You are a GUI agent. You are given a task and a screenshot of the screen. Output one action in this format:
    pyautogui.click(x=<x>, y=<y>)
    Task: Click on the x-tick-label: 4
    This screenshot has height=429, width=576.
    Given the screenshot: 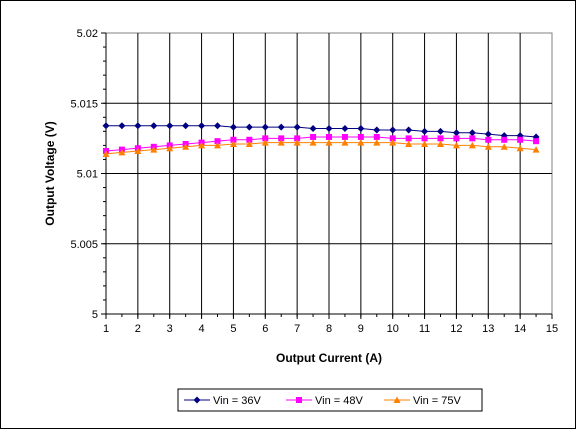 What is the action you would take?
    pyautogui.click(x=202, y=329)
    